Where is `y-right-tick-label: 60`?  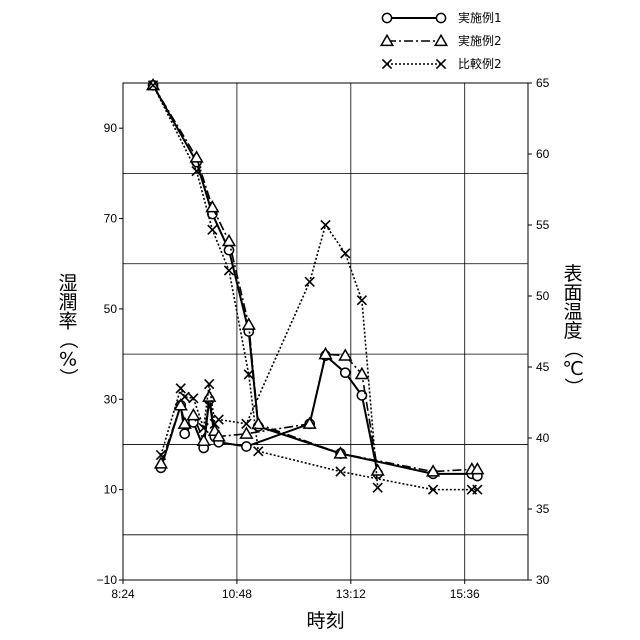 y-right-tick-label: 60 is located at coordinates (543, 154).